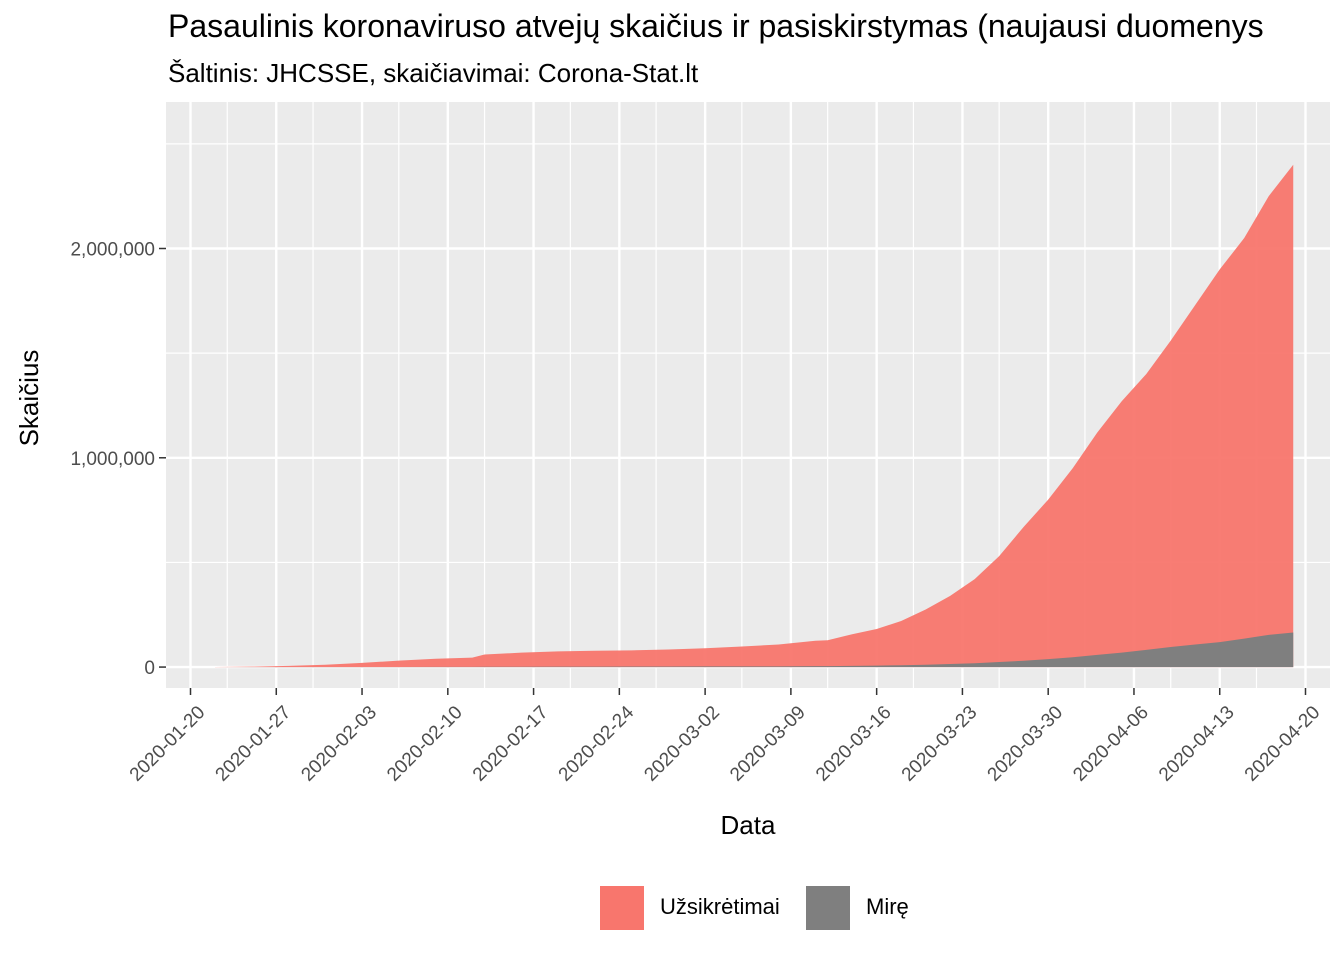  What do you see at coordinates (748, 825) in the screenshot?
I see `x-axis-title: Data` at bounding box center [748, 825].